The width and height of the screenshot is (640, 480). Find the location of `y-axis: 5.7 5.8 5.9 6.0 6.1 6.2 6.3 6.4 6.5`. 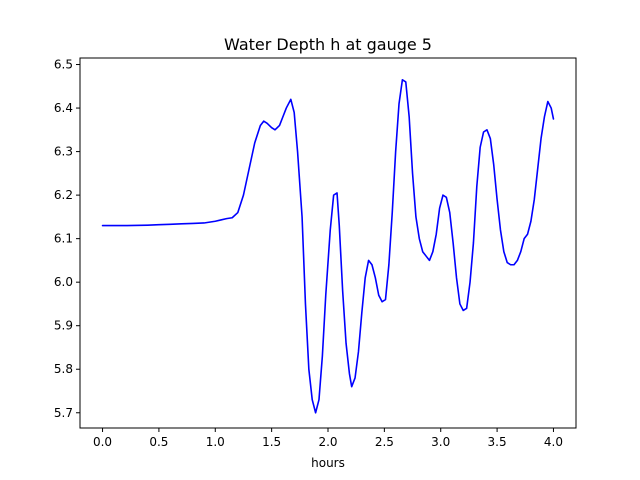

y-axis: 5.7 5.8 5.9 6.0 6.1 6.2 6.3 6.4 6.5 is located at coordinates (67, 239).